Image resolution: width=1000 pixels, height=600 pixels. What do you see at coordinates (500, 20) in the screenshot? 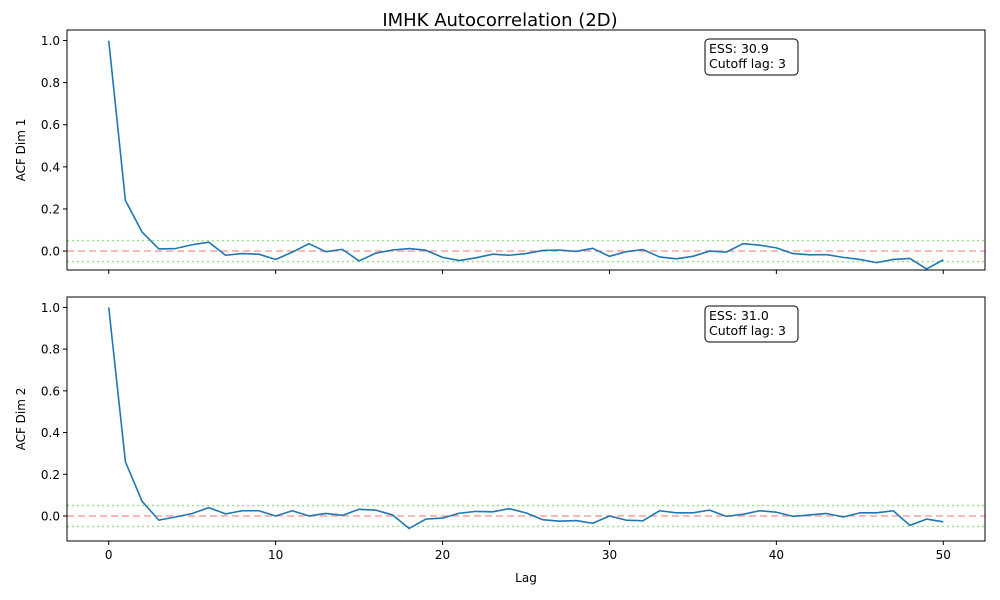
I see `figure-title: IMHK Autocorrelation (2D)` at bounding box center [500, 20].